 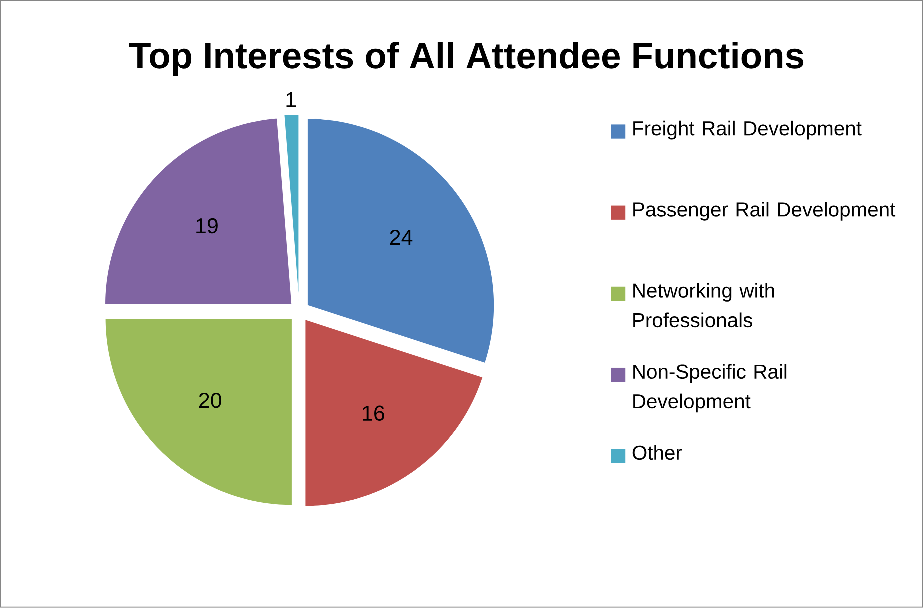 What do you see at coordinates (291, 100) in the screenshot?
I see `data-label: 1` at bounding box center [291, 100].